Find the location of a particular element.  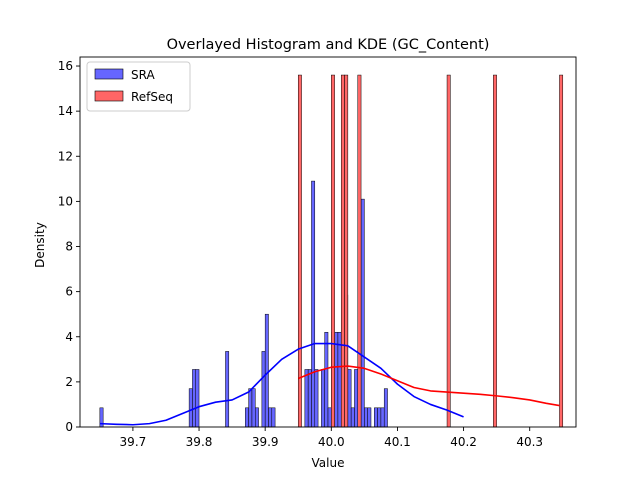

y-tick-label: 12 is located at coordinates (65, 156).